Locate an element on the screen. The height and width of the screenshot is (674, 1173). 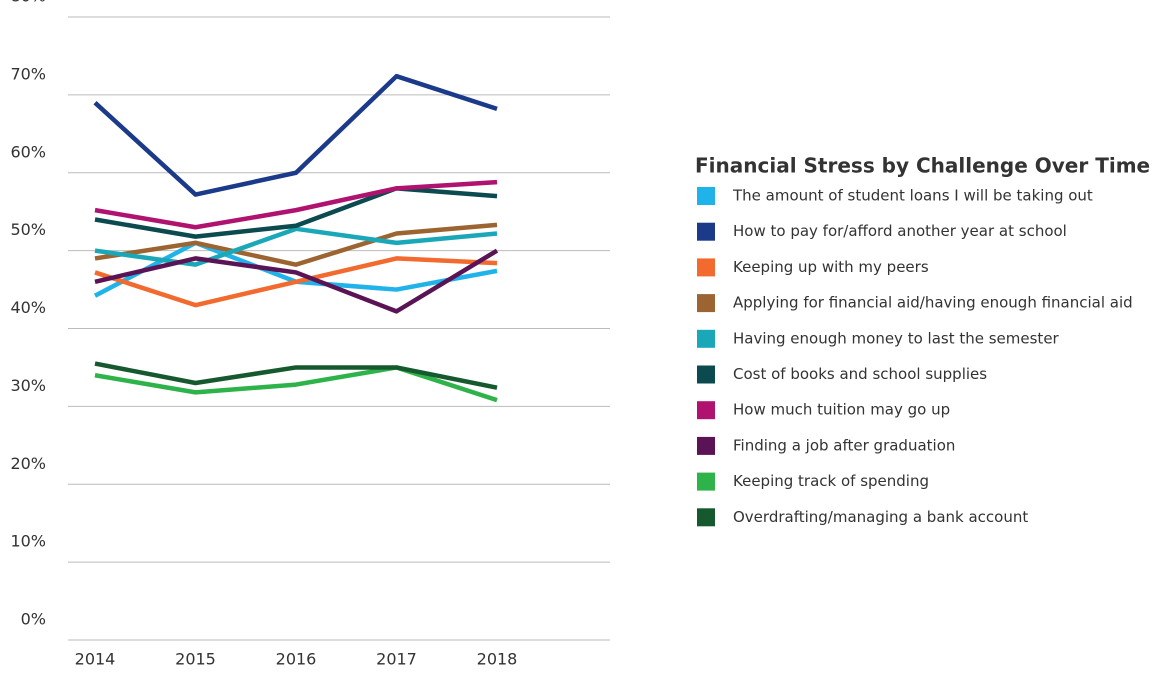
x-tick-label: 2017 is located at coordinates (396, 659).